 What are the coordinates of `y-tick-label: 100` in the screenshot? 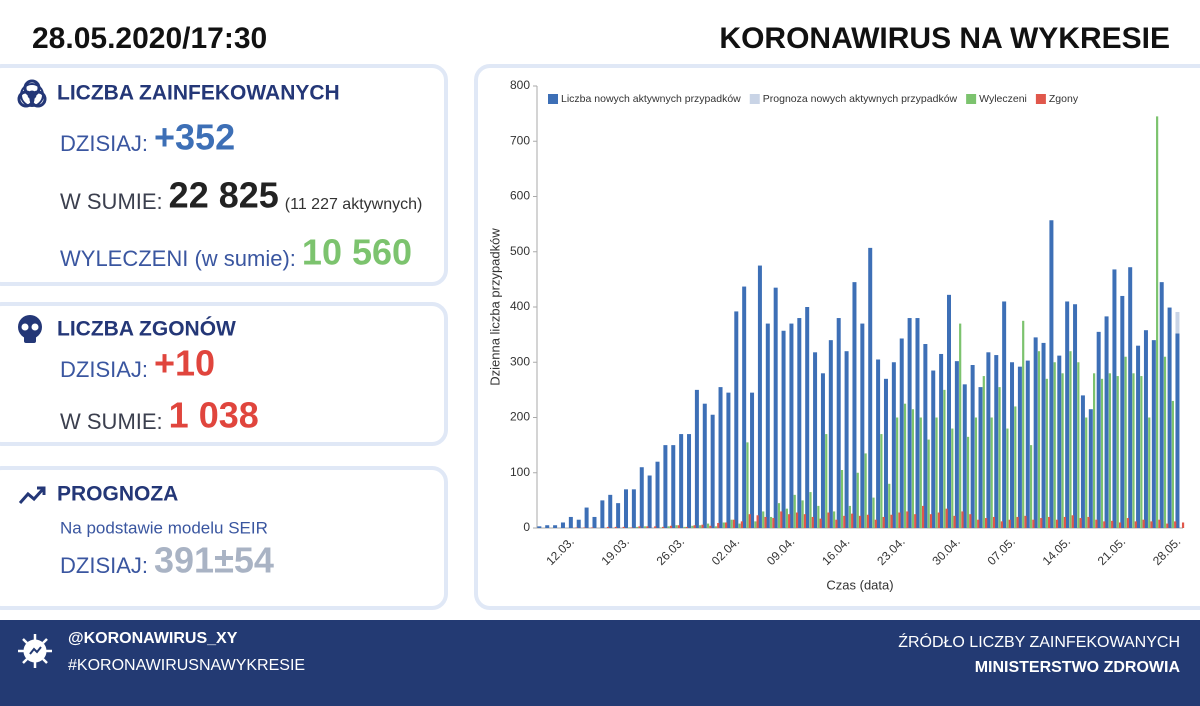 It's located at (520, 472).